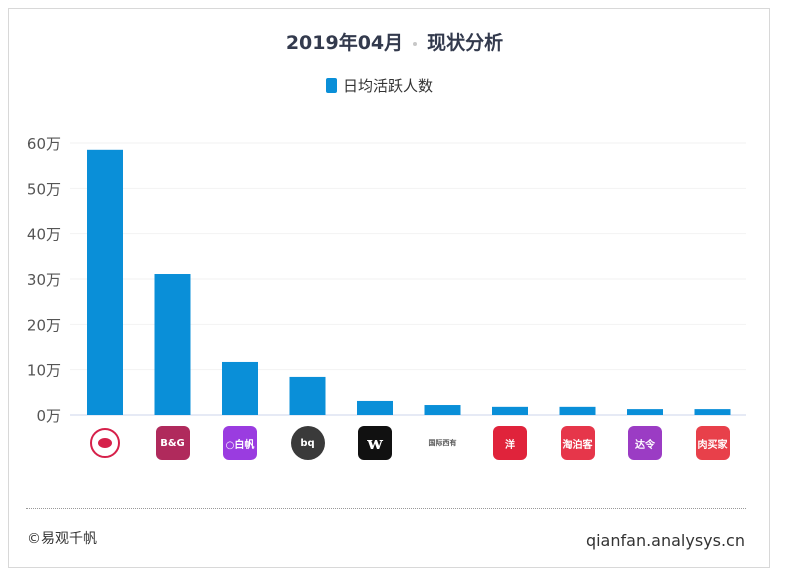  I want to click on title-separator, so click(415, 43).